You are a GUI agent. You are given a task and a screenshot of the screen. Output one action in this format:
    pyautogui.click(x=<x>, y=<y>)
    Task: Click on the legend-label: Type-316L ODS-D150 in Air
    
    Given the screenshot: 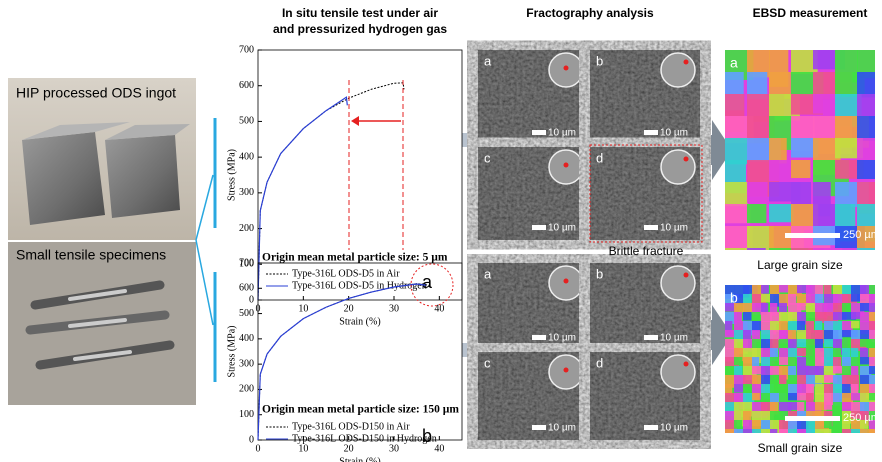 What is the action you would take?
    pyautogui.click(x=351, y=426)
    